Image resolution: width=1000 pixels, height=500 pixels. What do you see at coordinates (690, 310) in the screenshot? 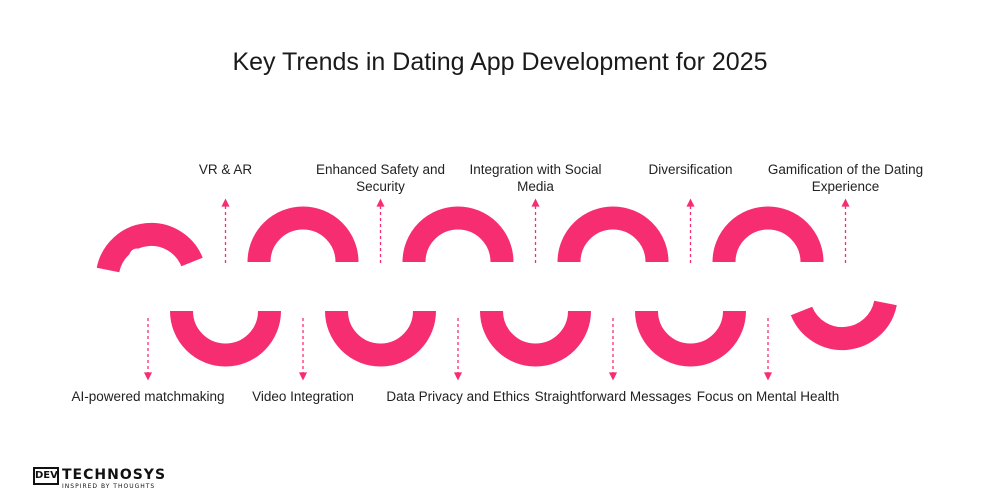
I see `step-number: 08` at bounding box center [690, 310].